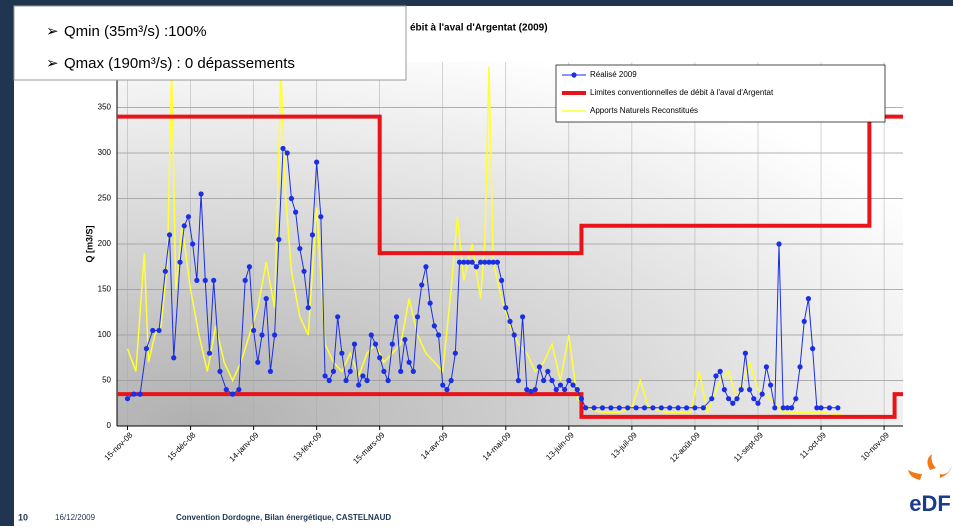 Image resolution: width=953 pixels, height=531 pixels. Describe the element at coordinates (105, 152) in the screenshot. I see `y-tick-label: 300` at that location.